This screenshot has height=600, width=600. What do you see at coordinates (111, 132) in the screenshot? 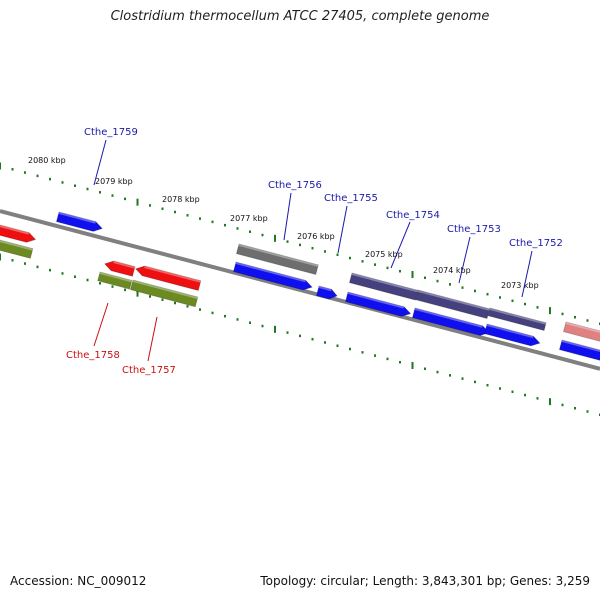
I see `gene-label-top: Cthe_1759` at bounding box center [111, 132].